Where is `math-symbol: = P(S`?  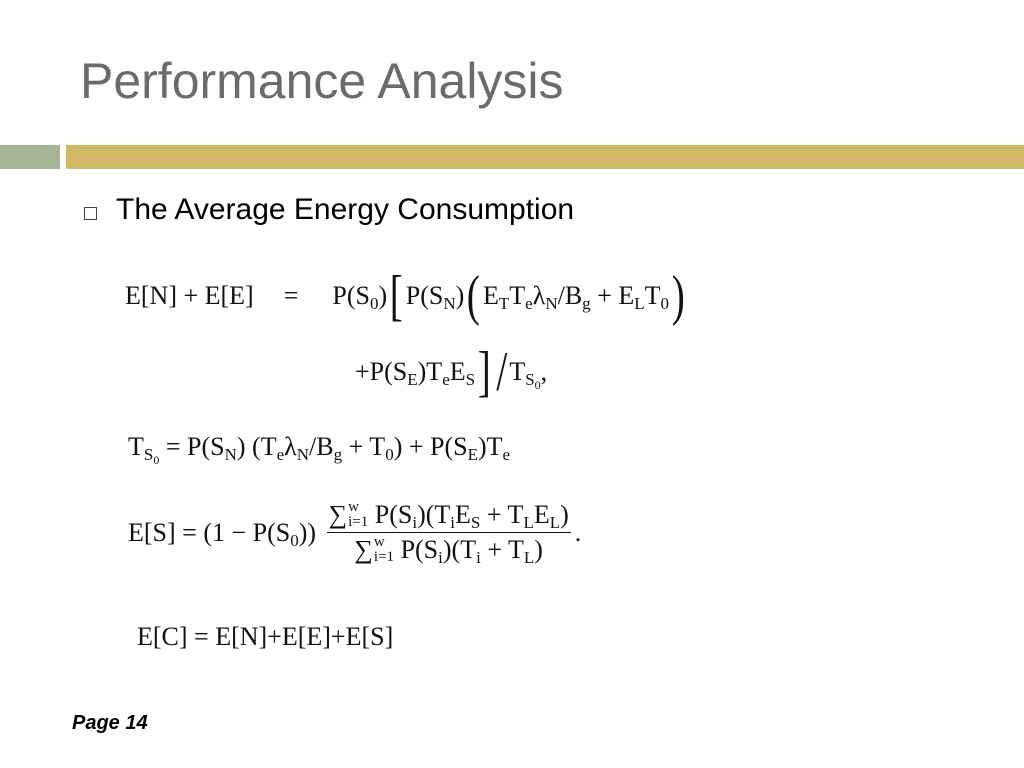
math-symbol: = P(S is located at coordinates (192, 446).